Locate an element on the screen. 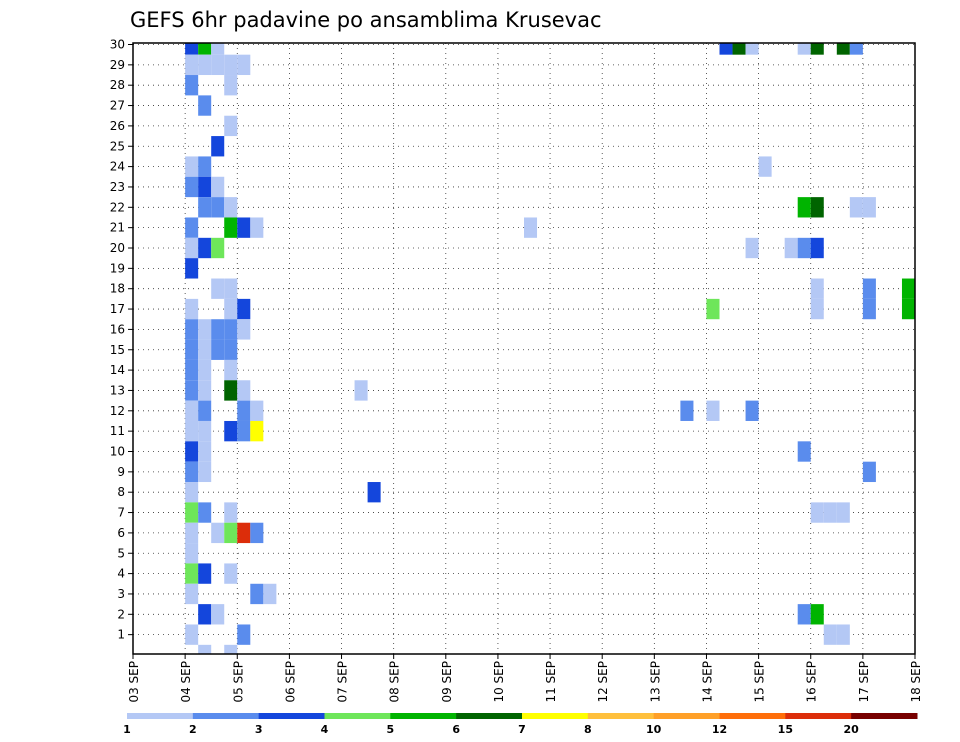  y-tick-label: 26 is located at coordinates (117, 126).